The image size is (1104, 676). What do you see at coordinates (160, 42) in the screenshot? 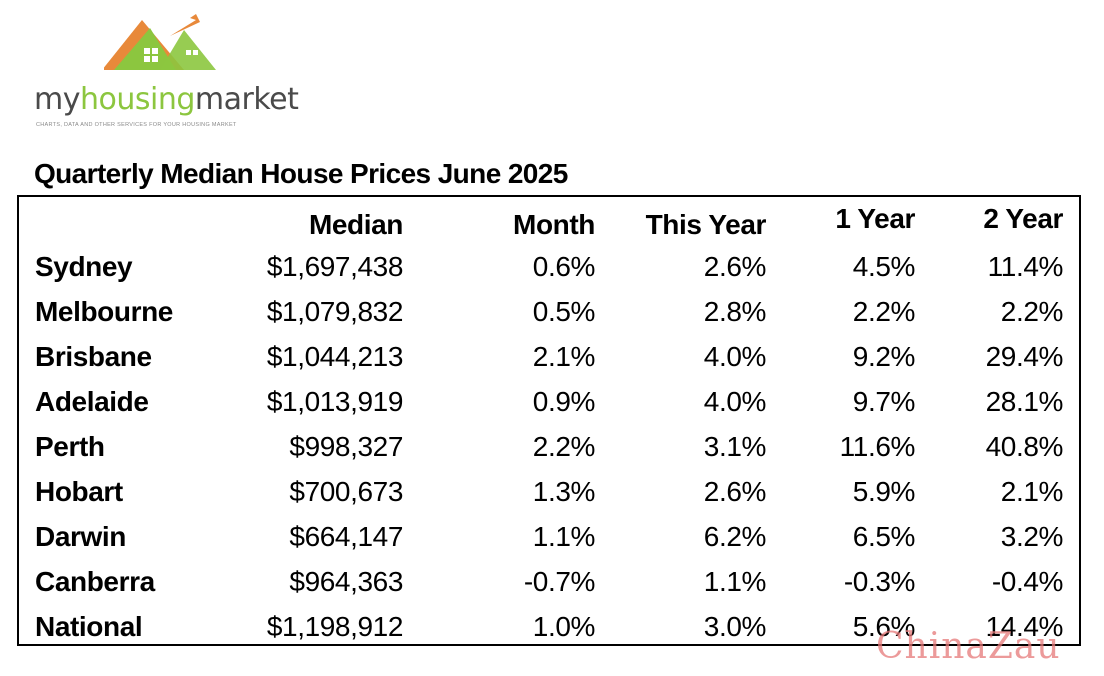
I see `house-roof-icon` at bounding box center [160, 42].